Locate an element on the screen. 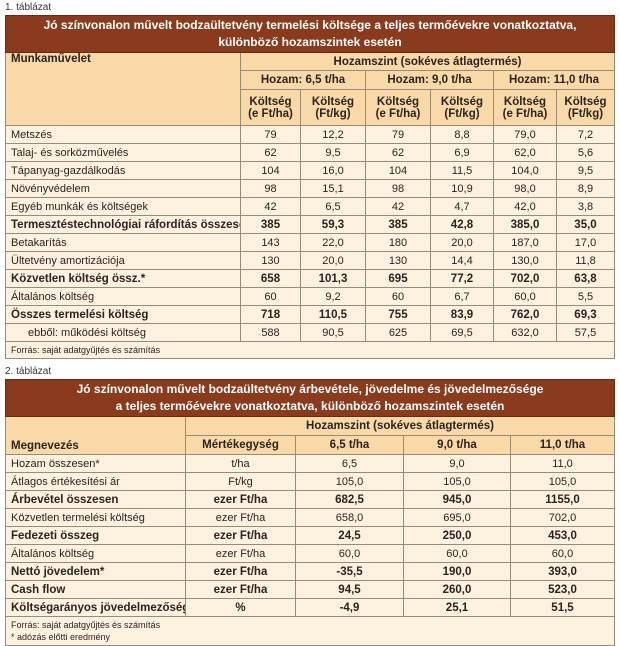 The width and height of the screenshot is (620, 646). cell-value: 588 is located at coordinates (270, 332).